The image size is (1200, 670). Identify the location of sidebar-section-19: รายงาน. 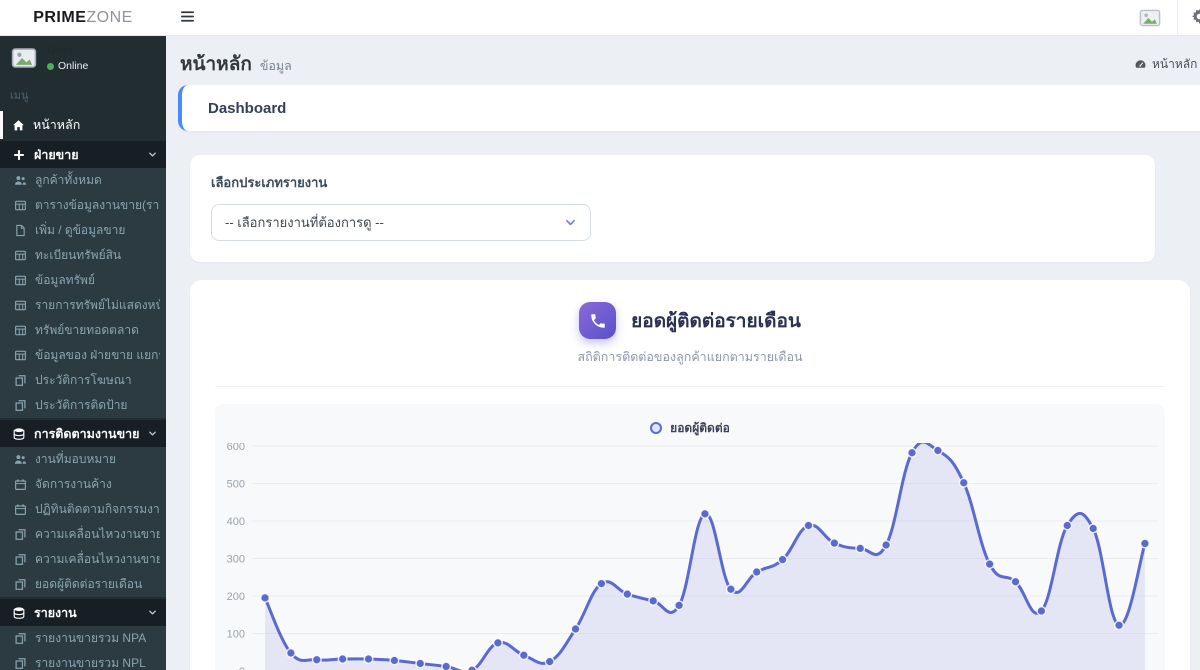
(83, 612).